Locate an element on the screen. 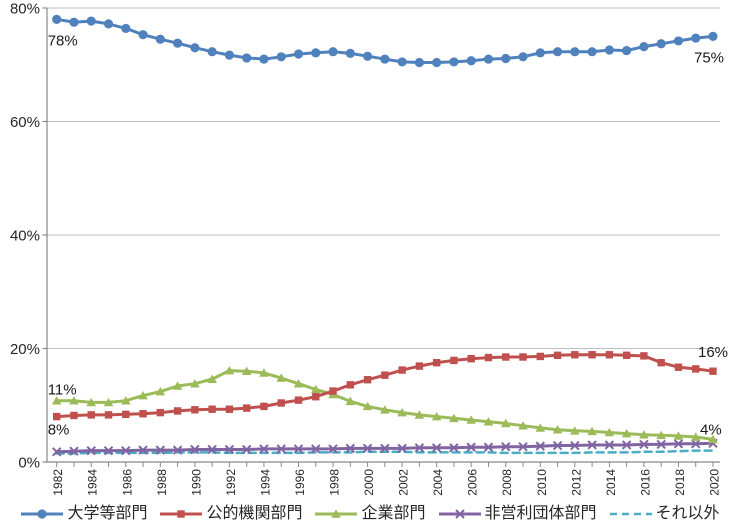 Image resolution: width=740 pixels, height=529 pixels. y-axis-label: 40% is located at coordinates (25, 236).